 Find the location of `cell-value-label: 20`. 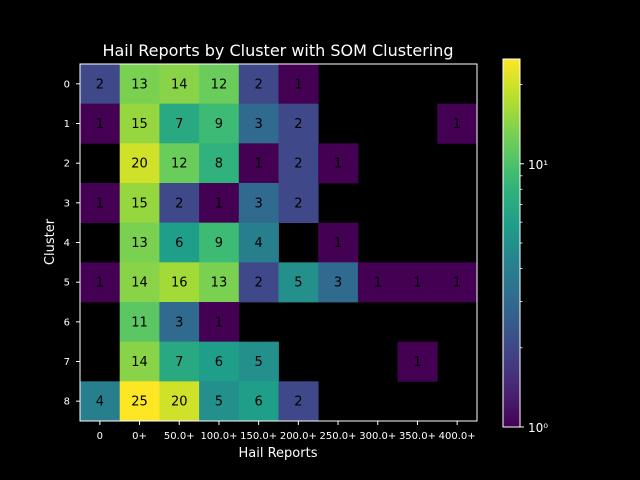

cell-value-label: 20 is located at coordinates (179, 402).